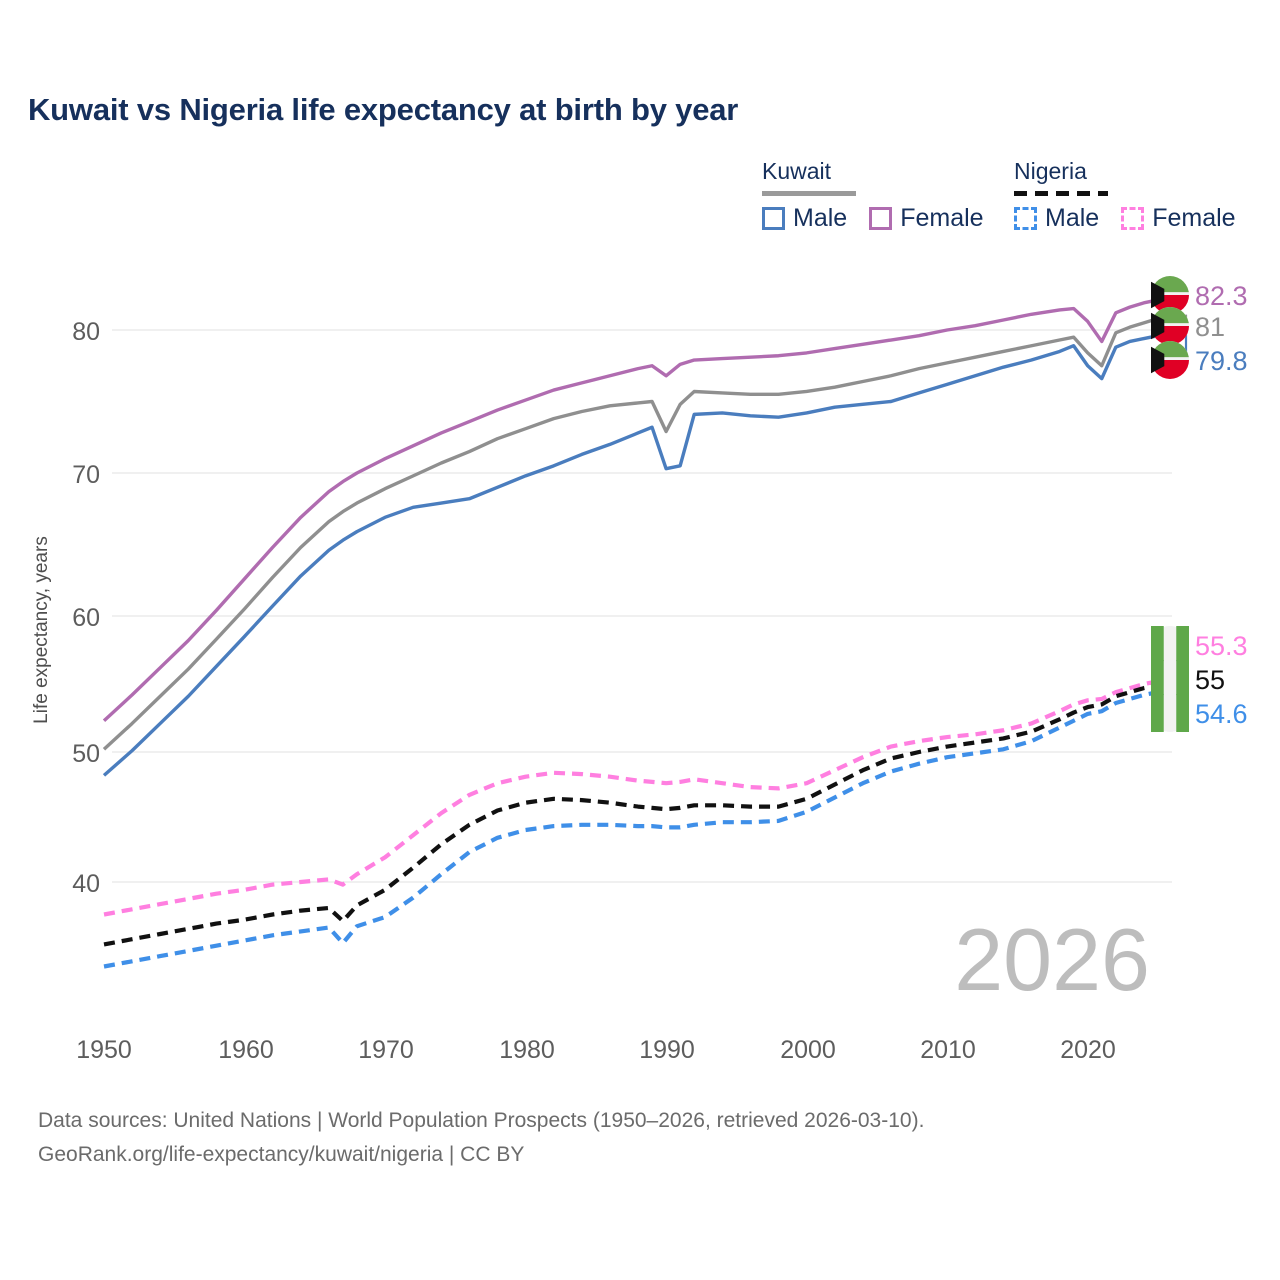 The width and height of the screenshot is (1280, 1280). I want to click on legend-group-title-nigeria: Nigeria, so click(1050, 171).